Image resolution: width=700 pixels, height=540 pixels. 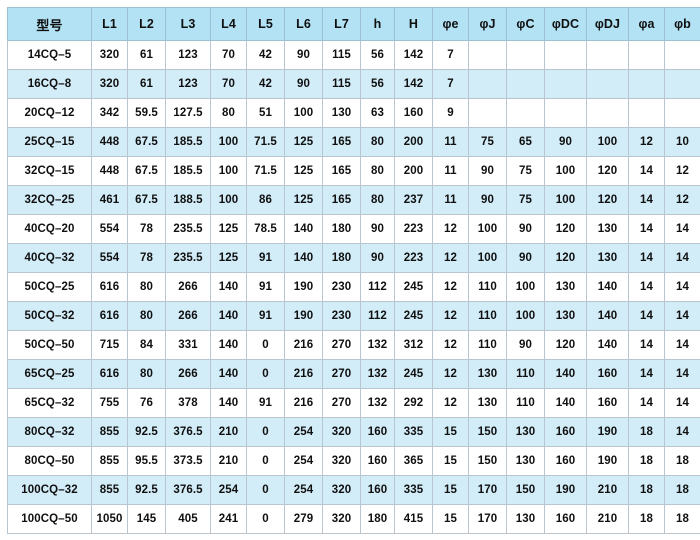 What do you see at coordinates (450, 113) in the screenshot?
I see `cell-phi-e: 9` at bounding box center [450, 113].